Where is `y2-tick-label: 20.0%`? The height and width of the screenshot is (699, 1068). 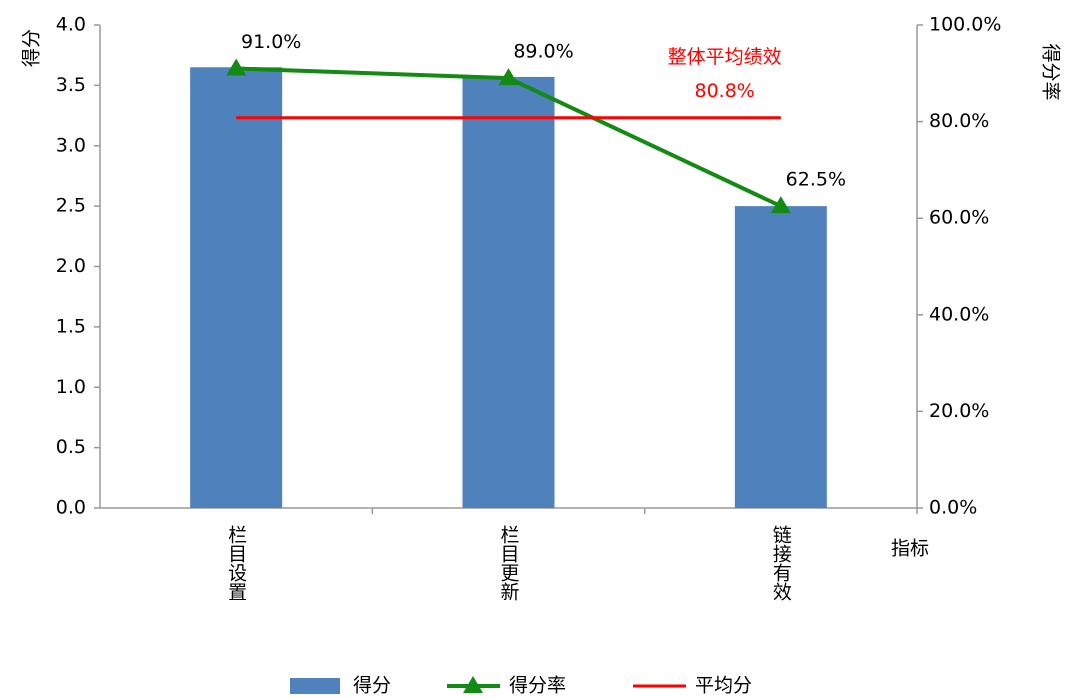 y2-tick-label: 20.0% is located at coordinates (959, 411).